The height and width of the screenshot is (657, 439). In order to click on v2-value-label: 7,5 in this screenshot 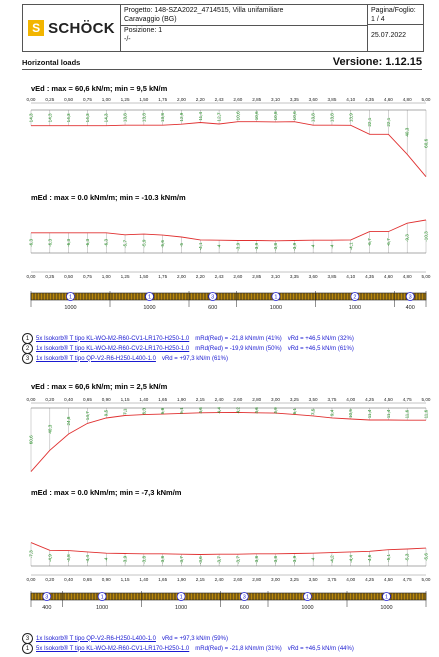, I will do `click(313, 411)`.